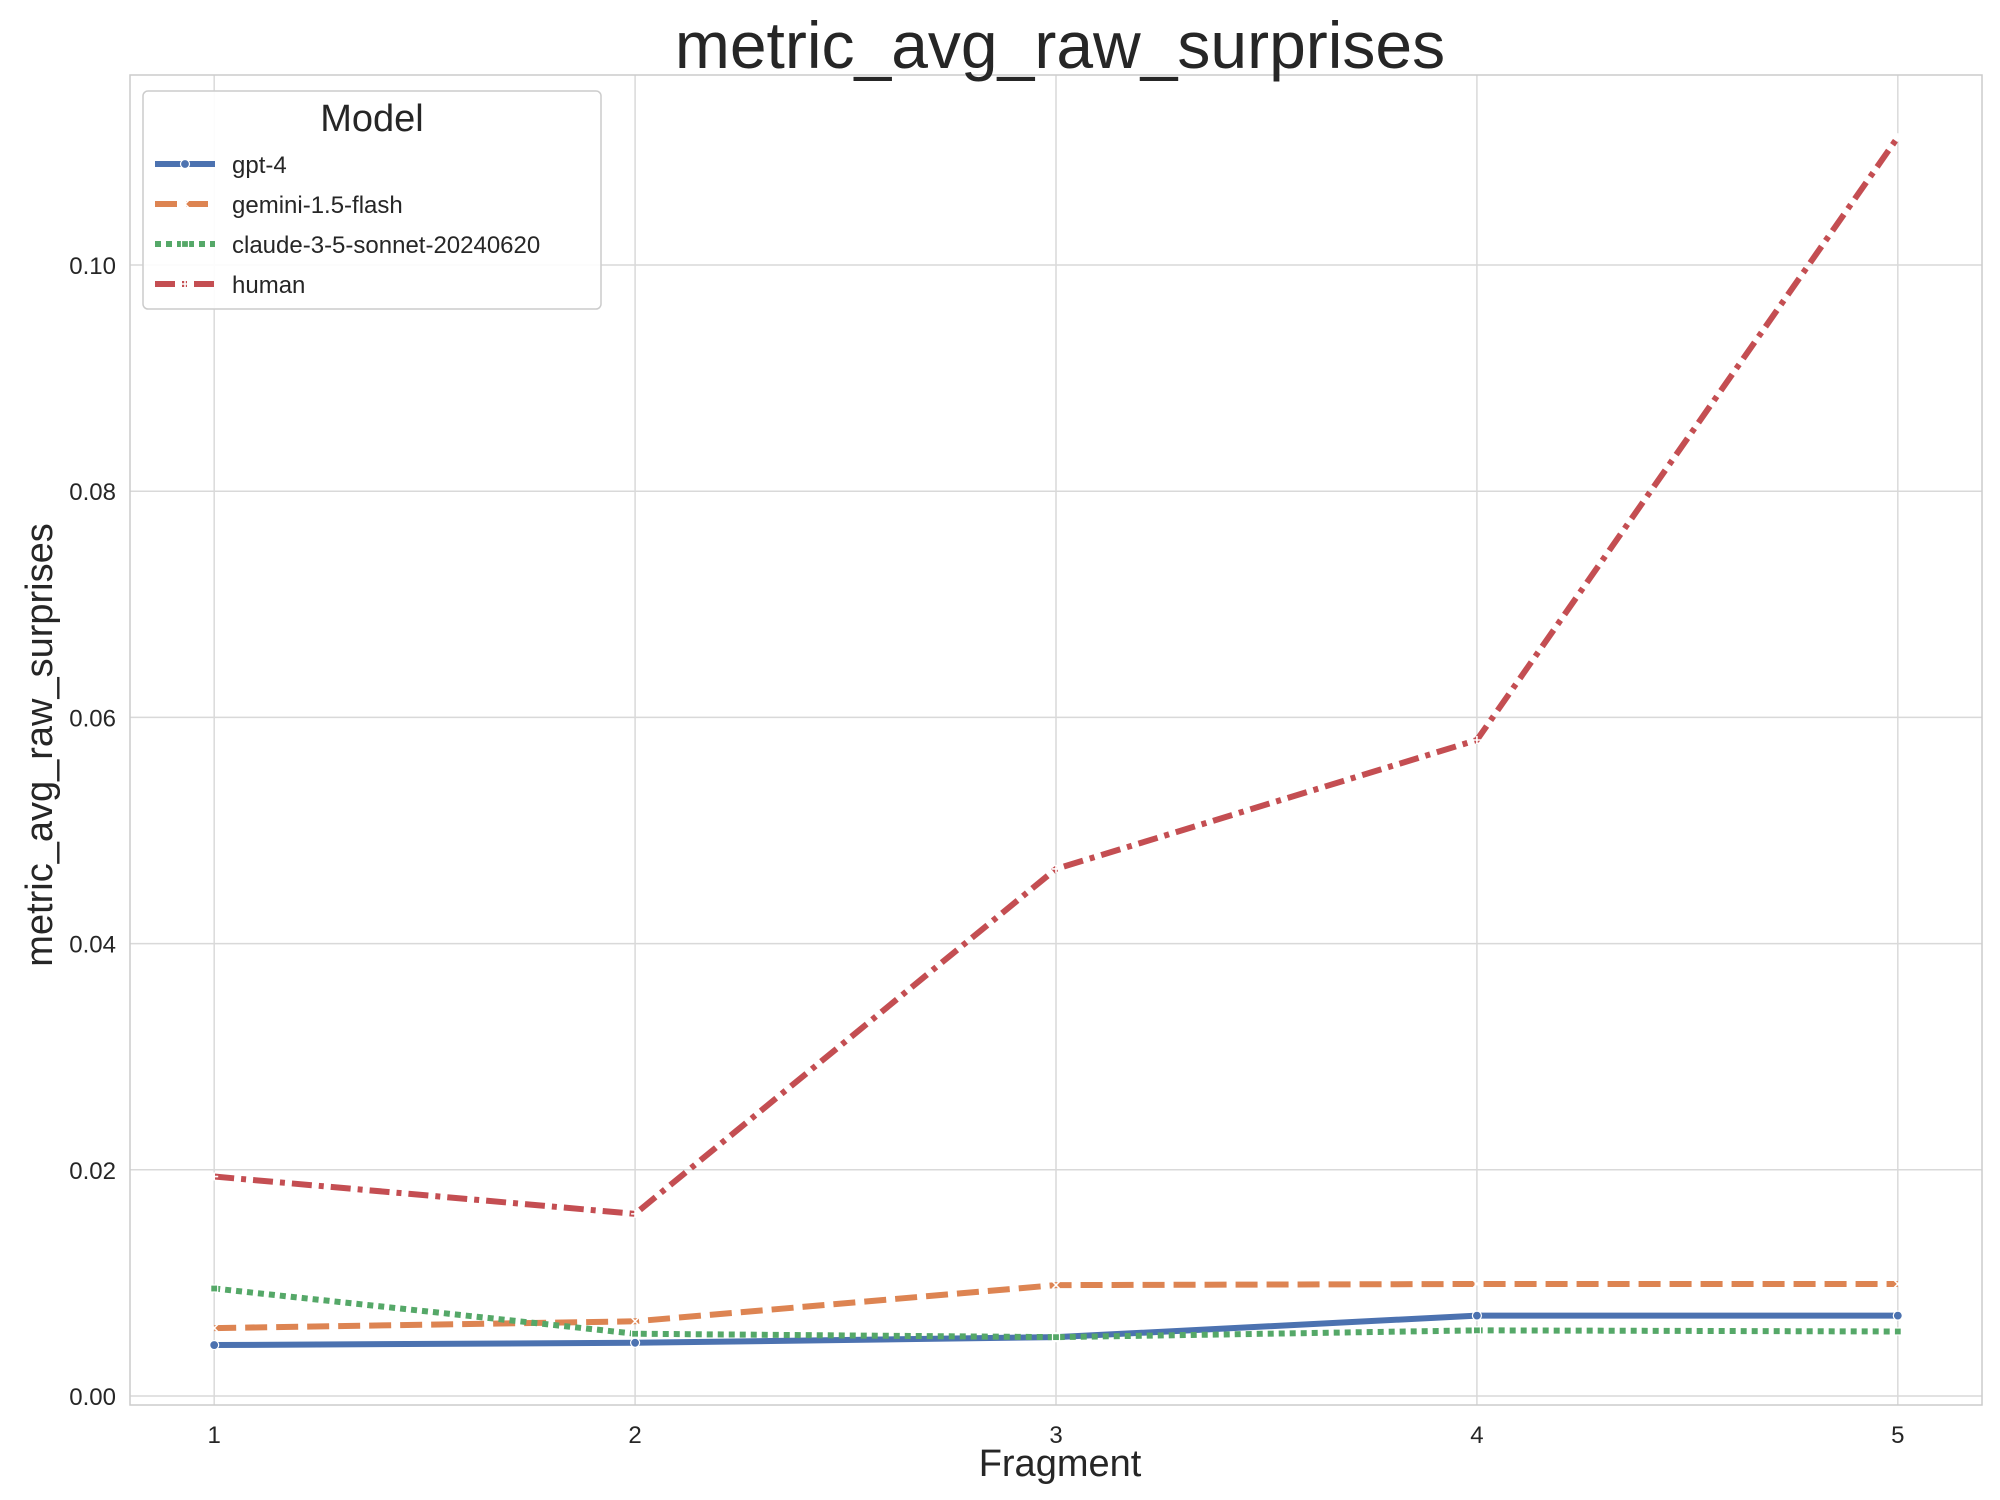 The width and height of the screenshot is (2000, 1500). I want to click on y-tick-label: 0.06, so click(92, 718).